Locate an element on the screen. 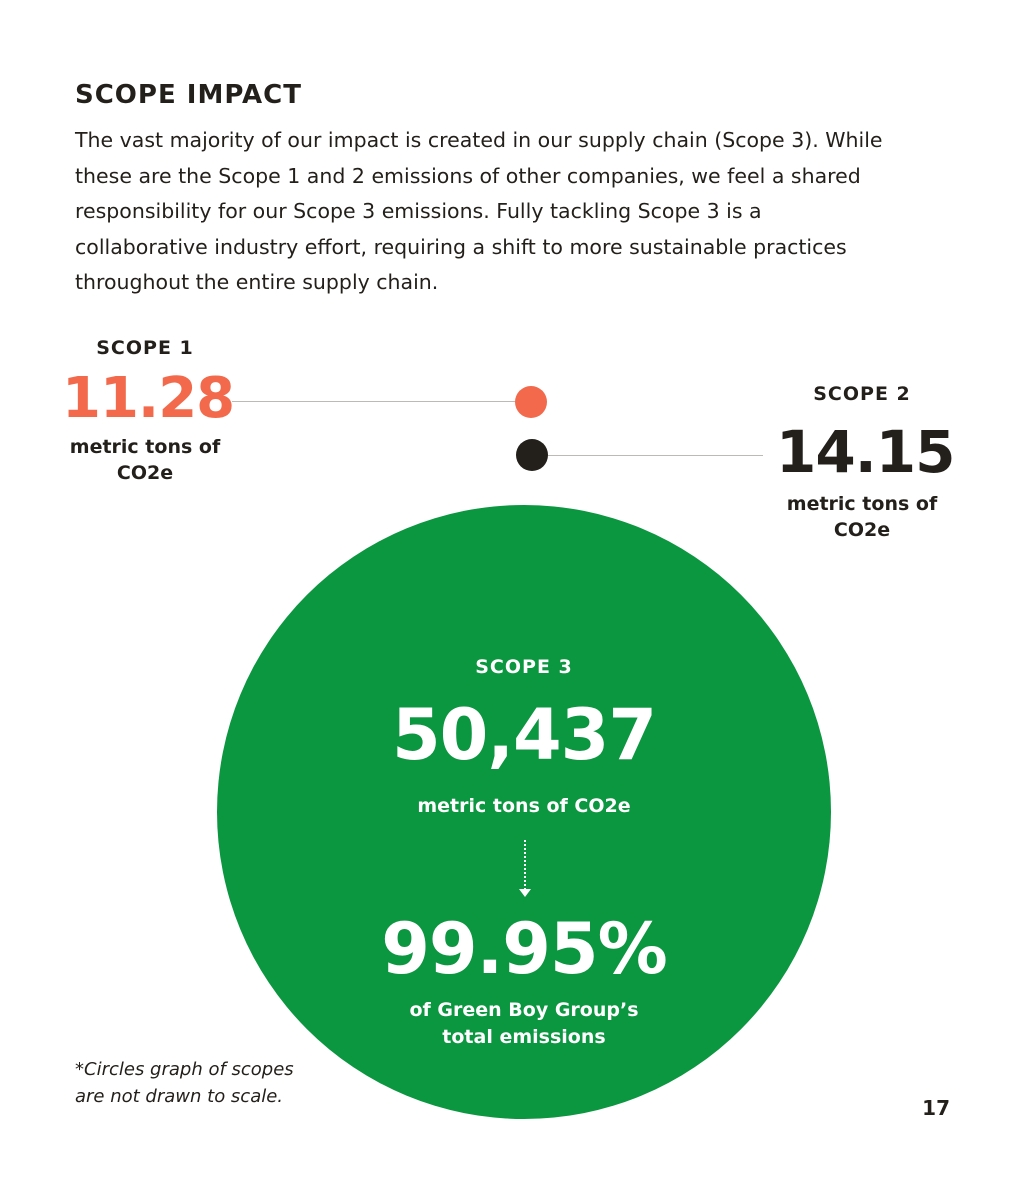 The width and height of the screenshot is (1024, 1199). scope2-unit-line: CO2e is located at coordinates (862, 530).